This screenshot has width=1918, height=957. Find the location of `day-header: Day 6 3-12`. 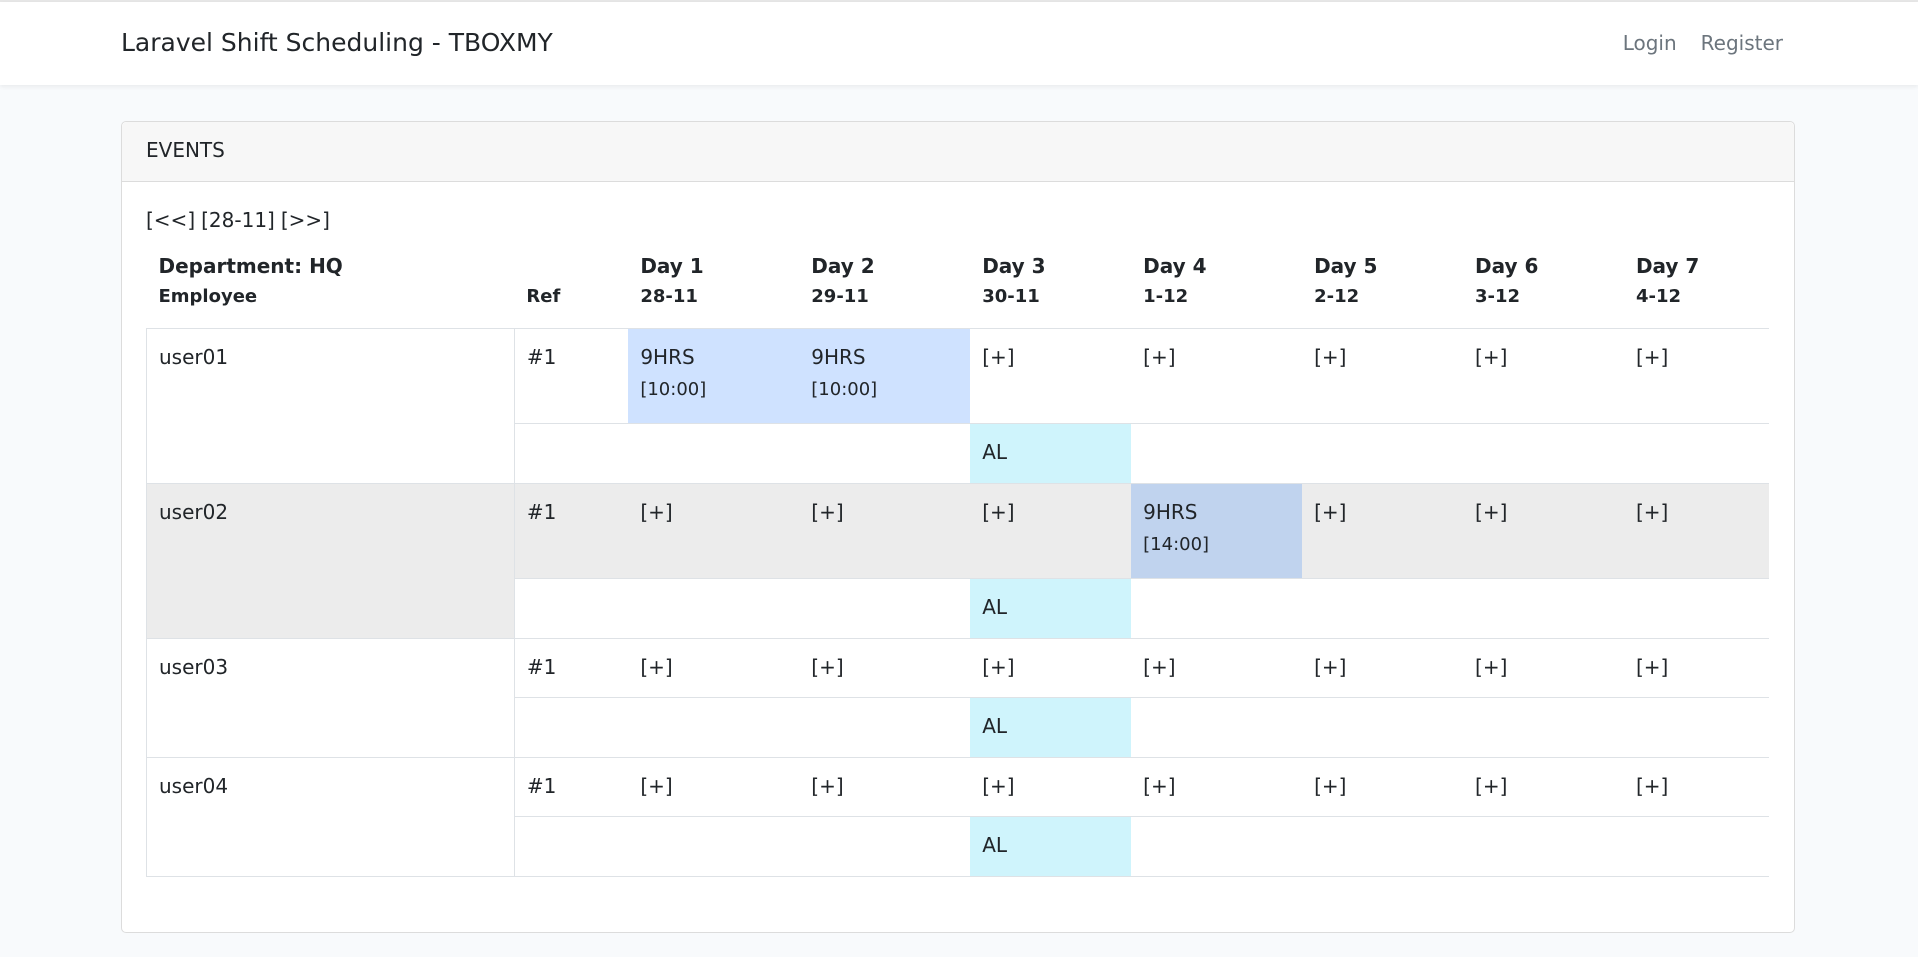

day-header: Day 6 3-12 is located at coordinates (1543, 287).